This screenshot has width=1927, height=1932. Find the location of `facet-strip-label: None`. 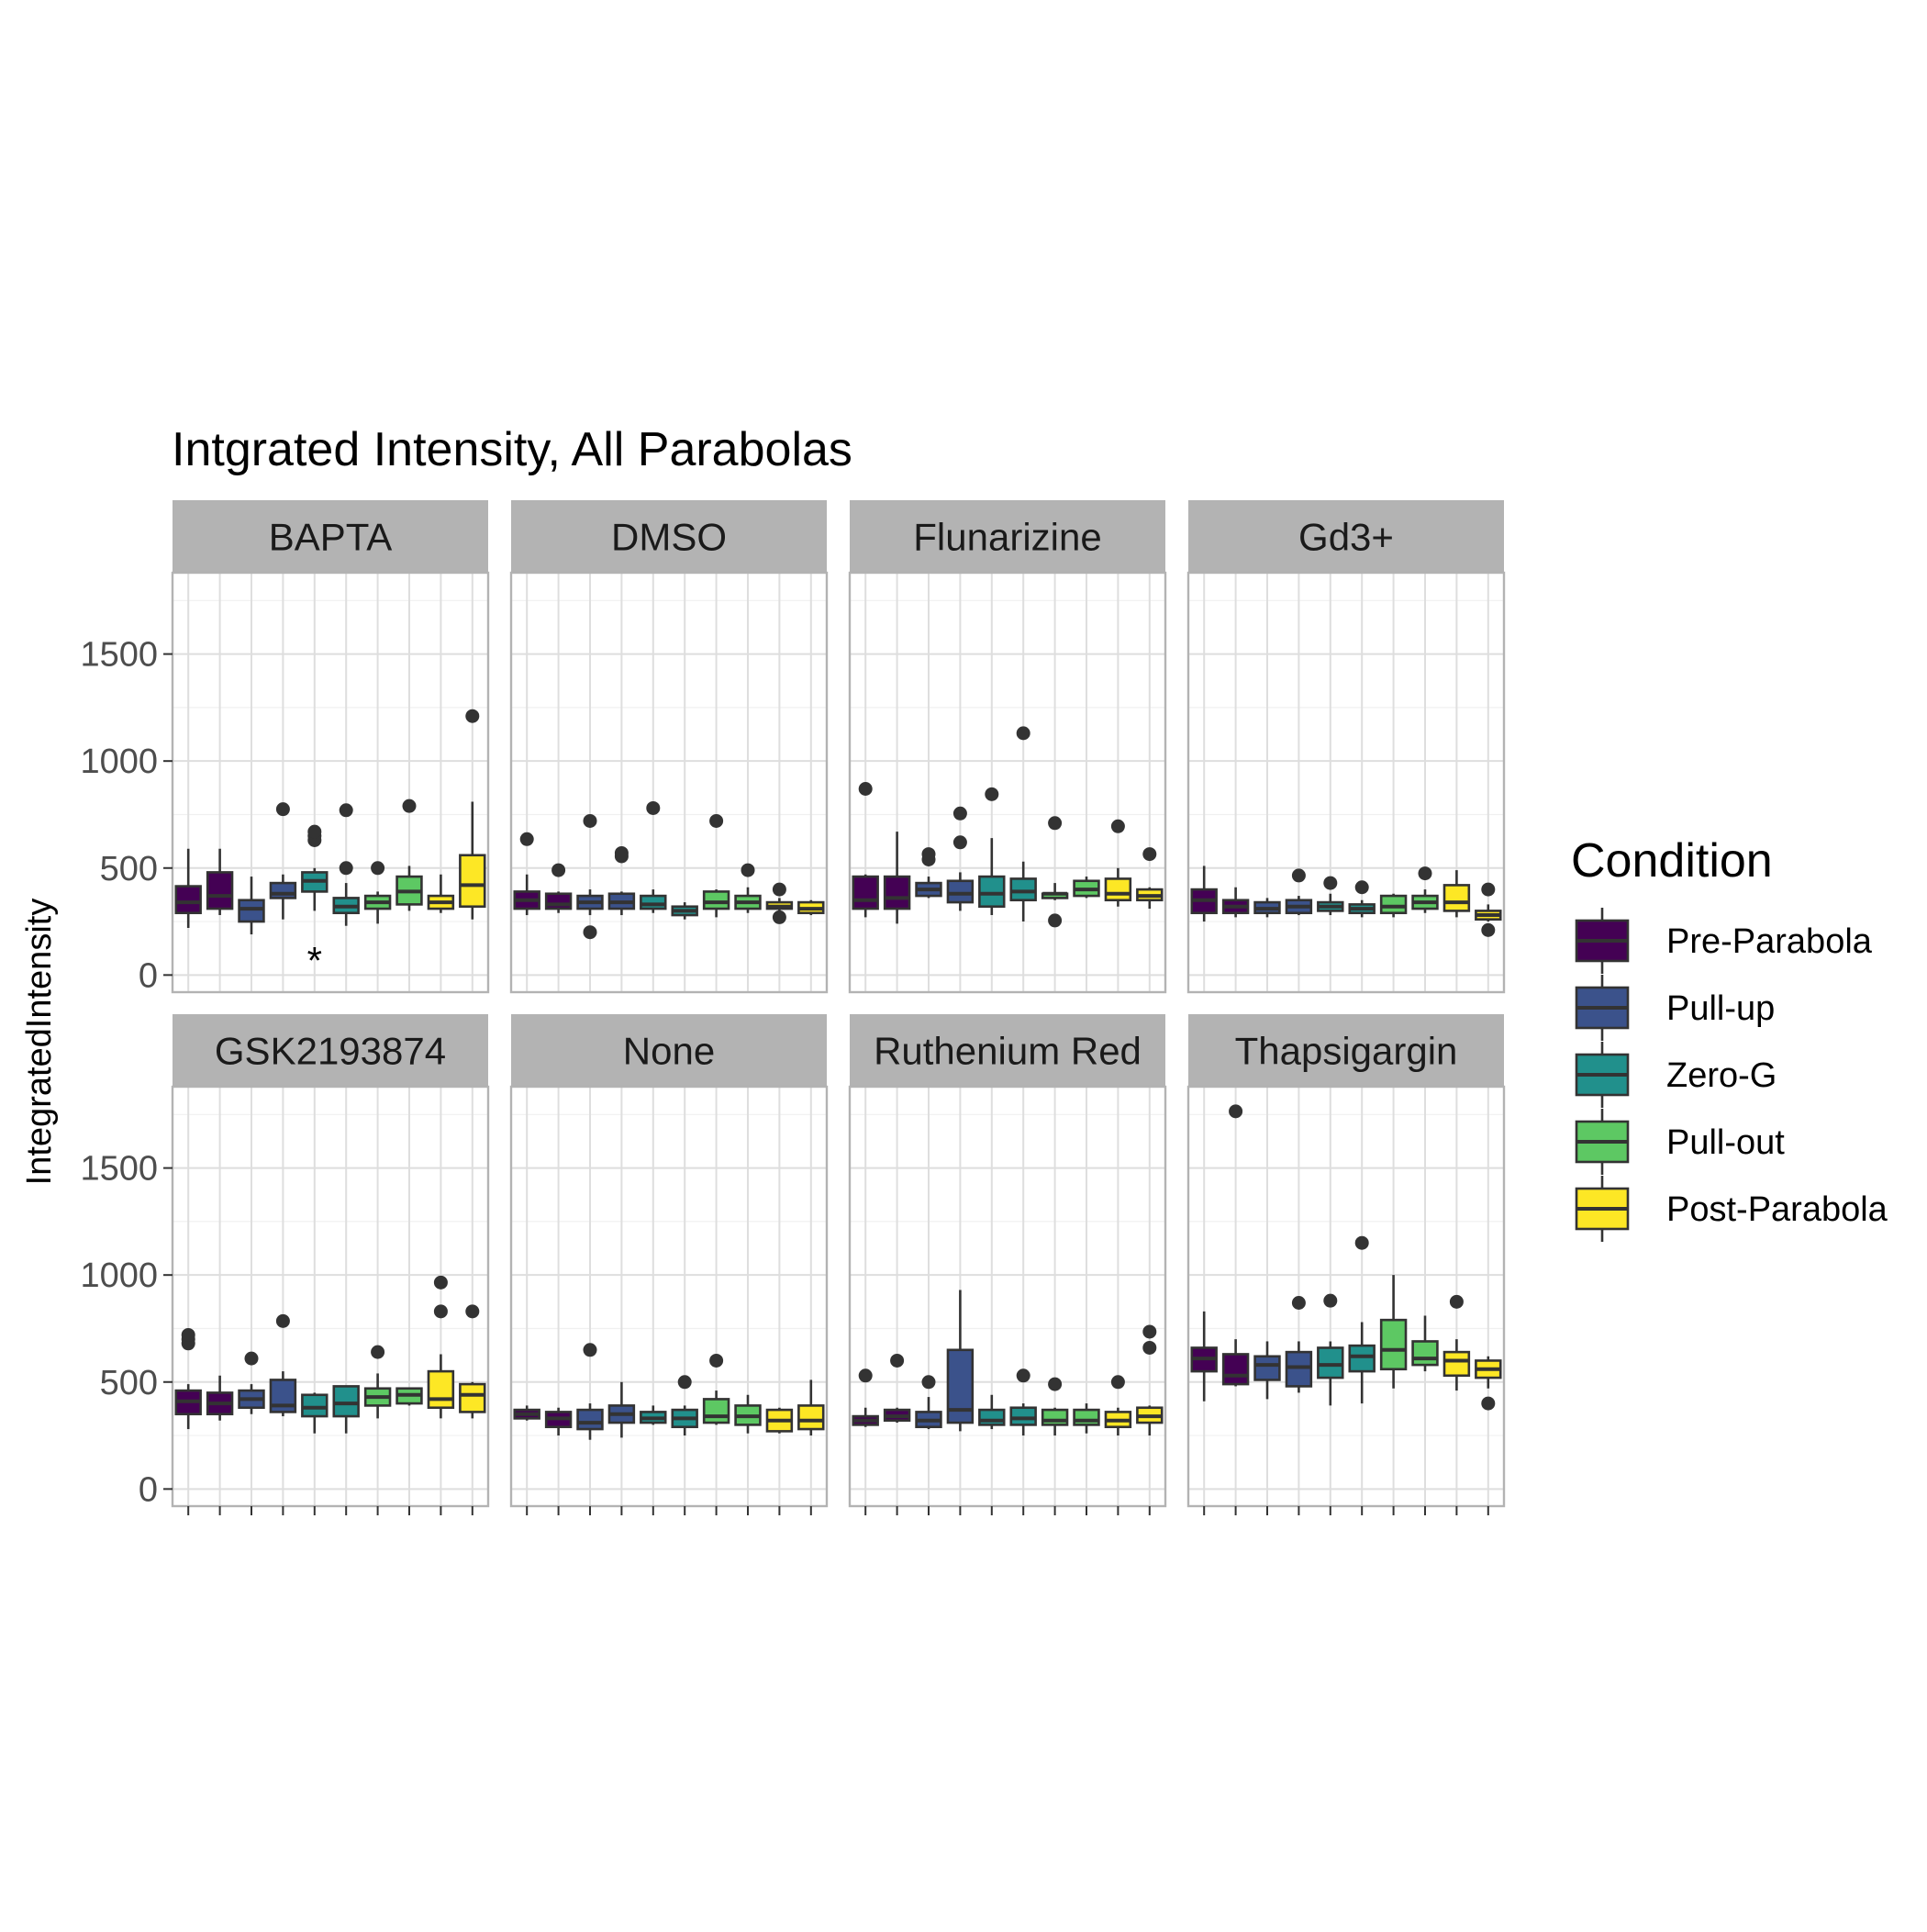

facet-strip-label: None is located at coordinates (669, 1051).